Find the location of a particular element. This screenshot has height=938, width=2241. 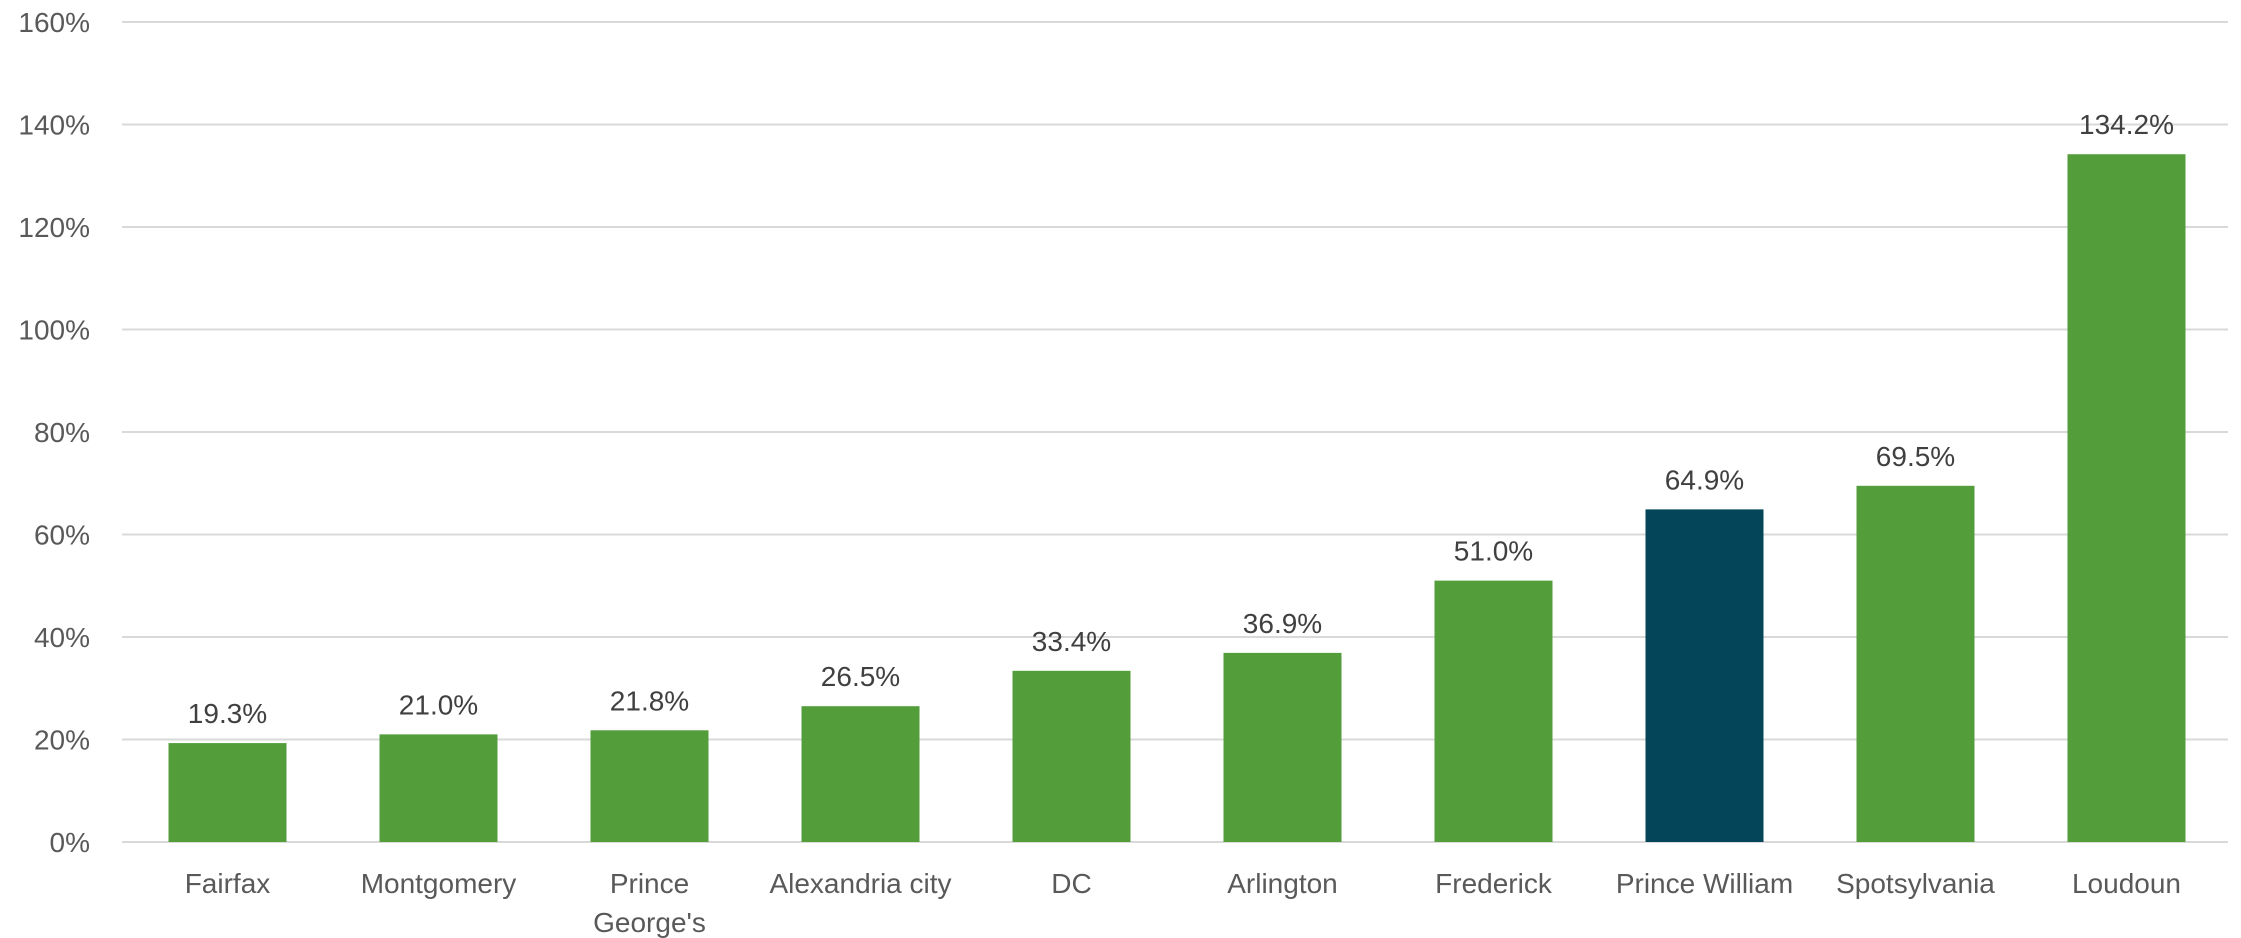

category-label: Fairfax is located at coordinates (228, 883).